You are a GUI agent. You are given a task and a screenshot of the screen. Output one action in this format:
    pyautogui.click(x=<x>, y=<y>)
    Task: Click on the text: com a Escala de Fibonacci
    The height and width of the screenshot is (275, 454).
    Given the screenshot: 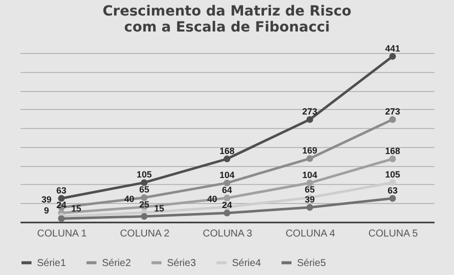 What is the action you would take?
    pyautogui.click(x=227, y=27)
    